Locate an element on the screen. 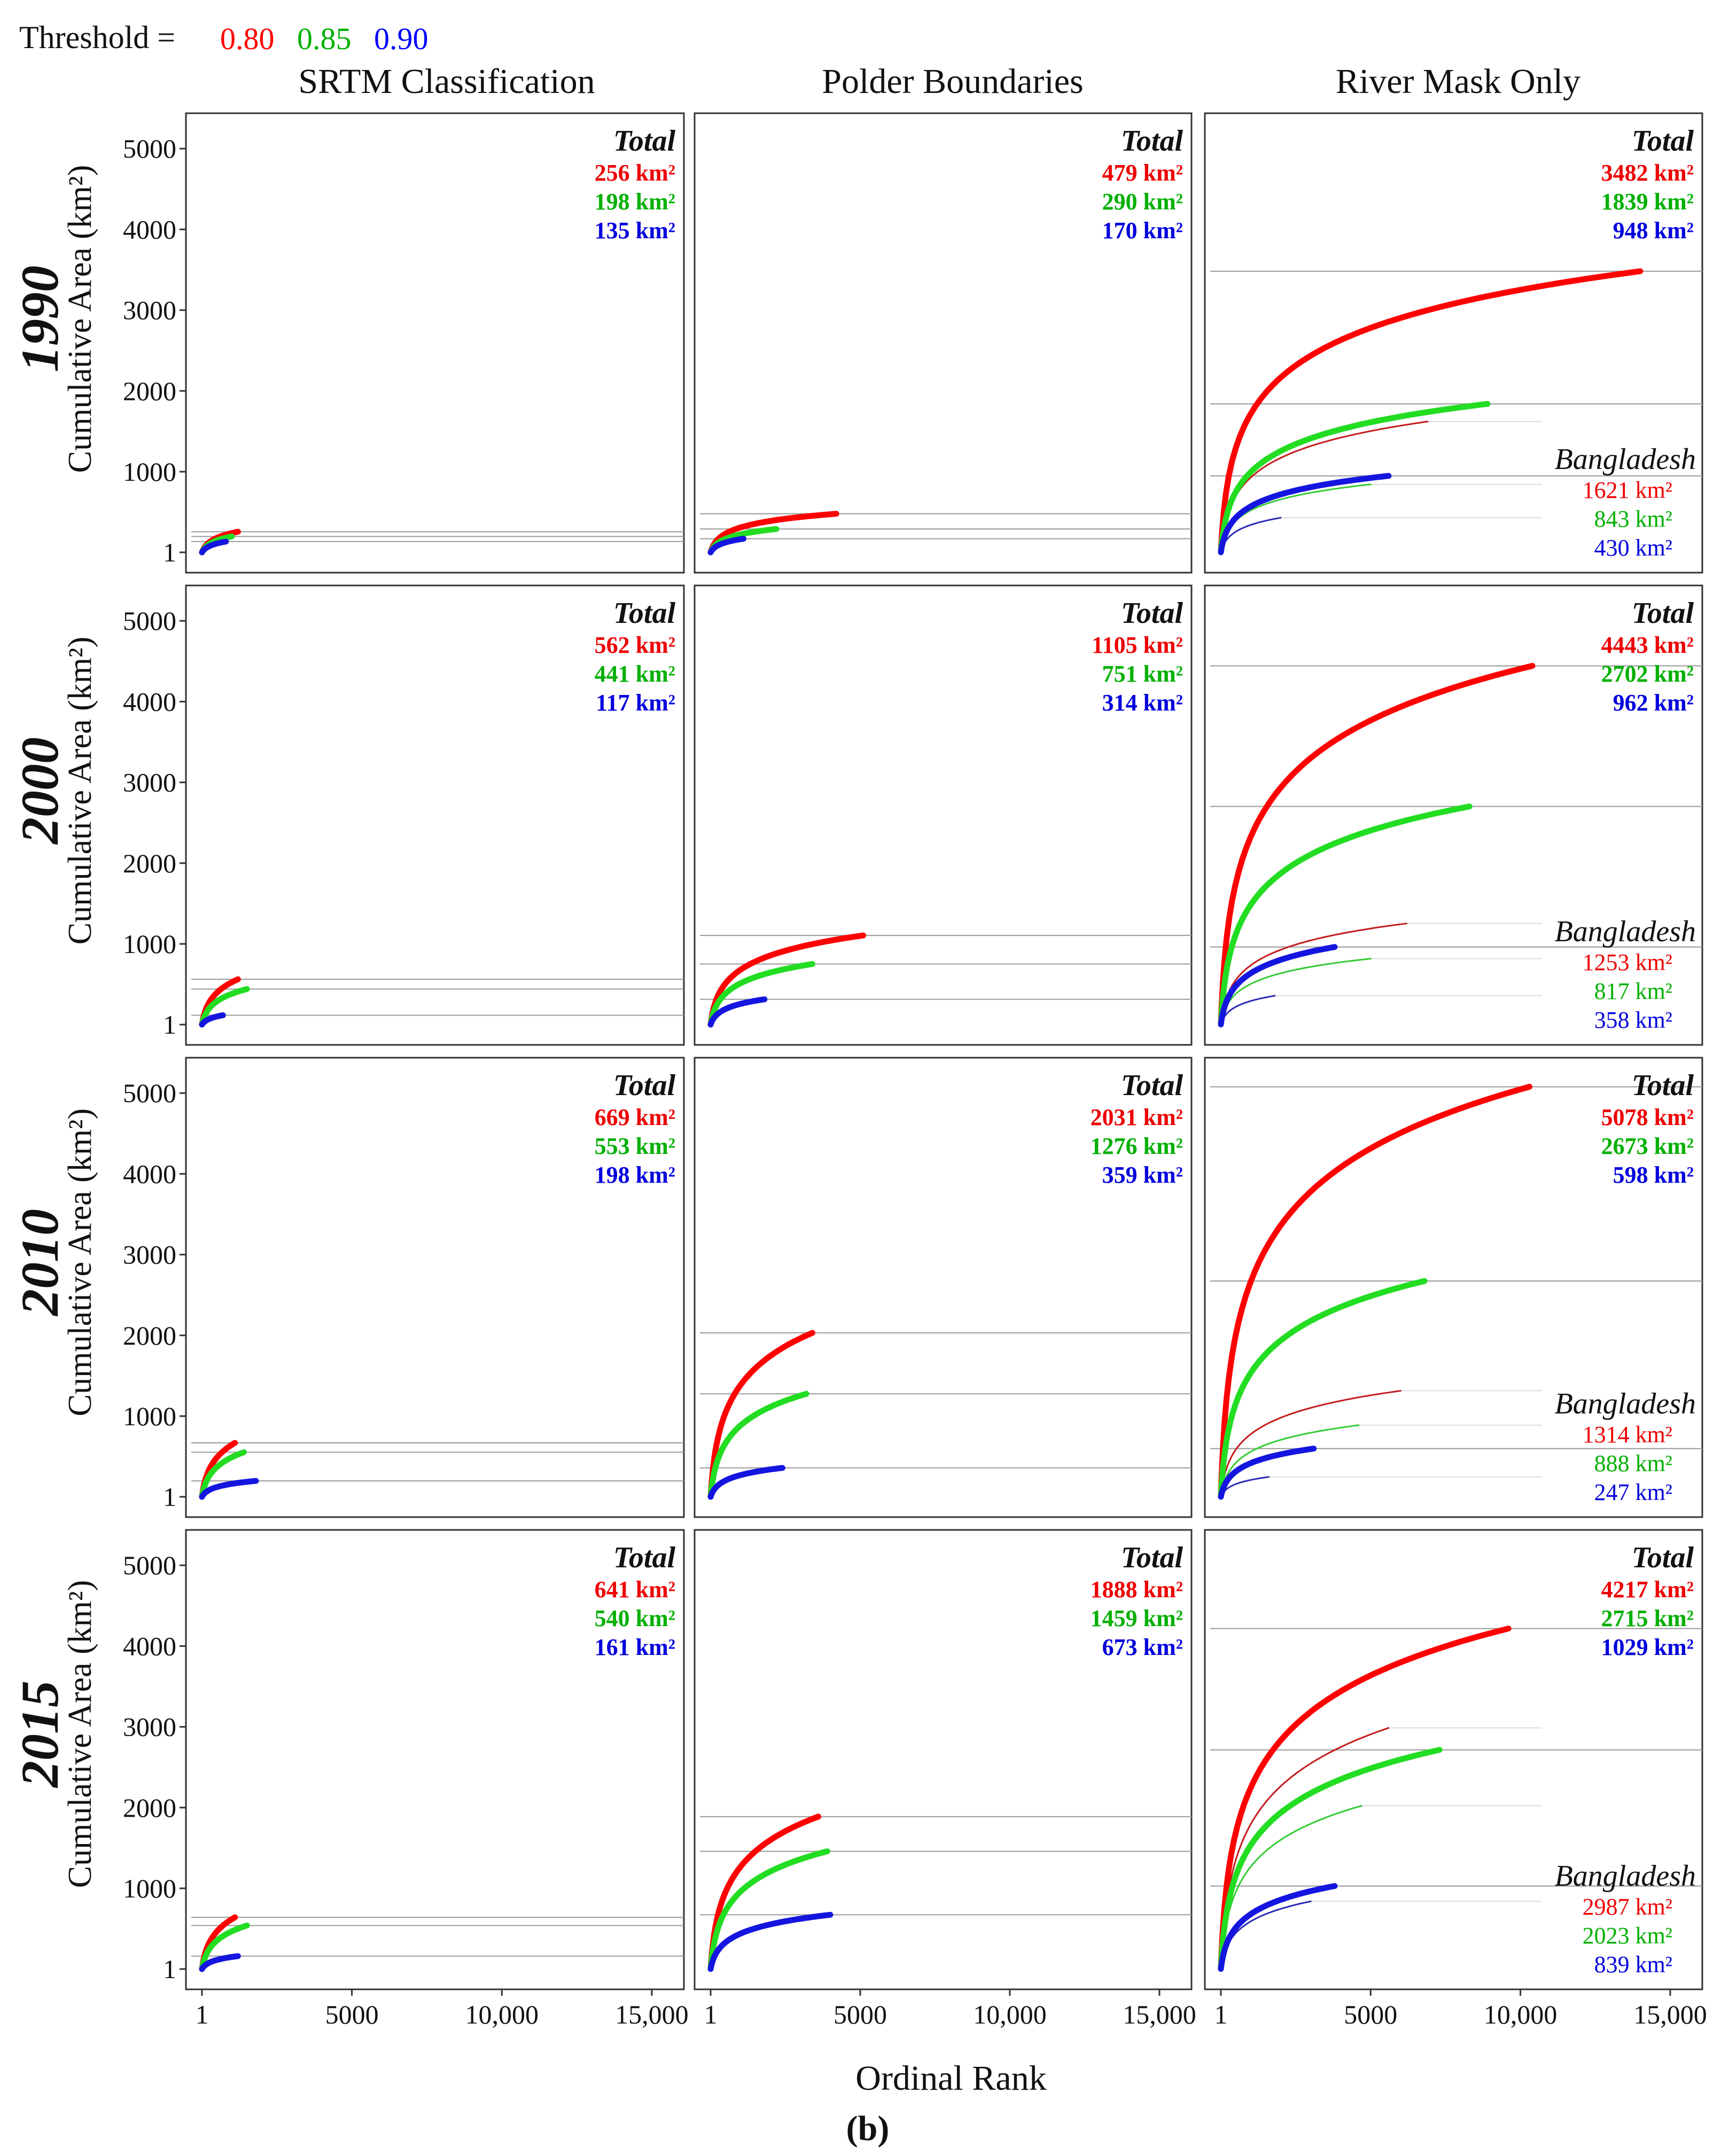 This screenshot has height=2156, width=1729. total-value-0.90: 314 km² is located at coordinates (1142, 703).